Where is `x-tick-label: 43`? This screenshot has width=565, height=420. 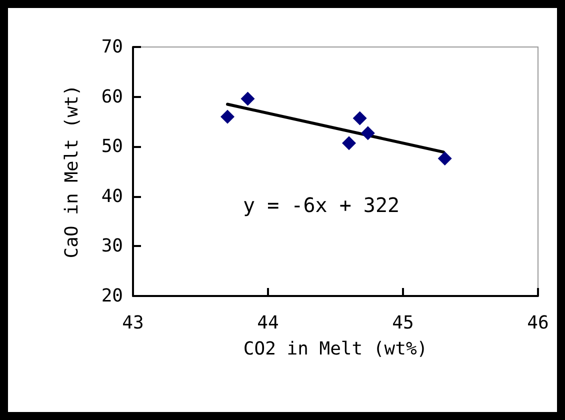 x-tick-label: 43 is located at coordinates (133, 323).